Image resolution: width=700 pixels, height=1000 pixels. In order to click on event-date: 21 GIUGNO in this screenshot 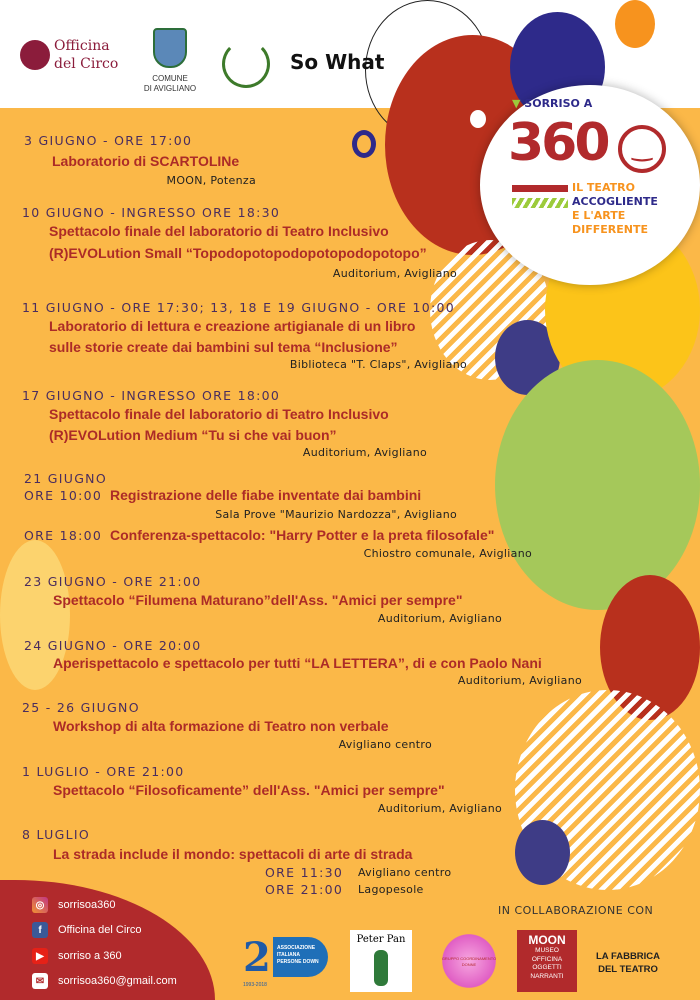, I will do `click(65, 478)`.